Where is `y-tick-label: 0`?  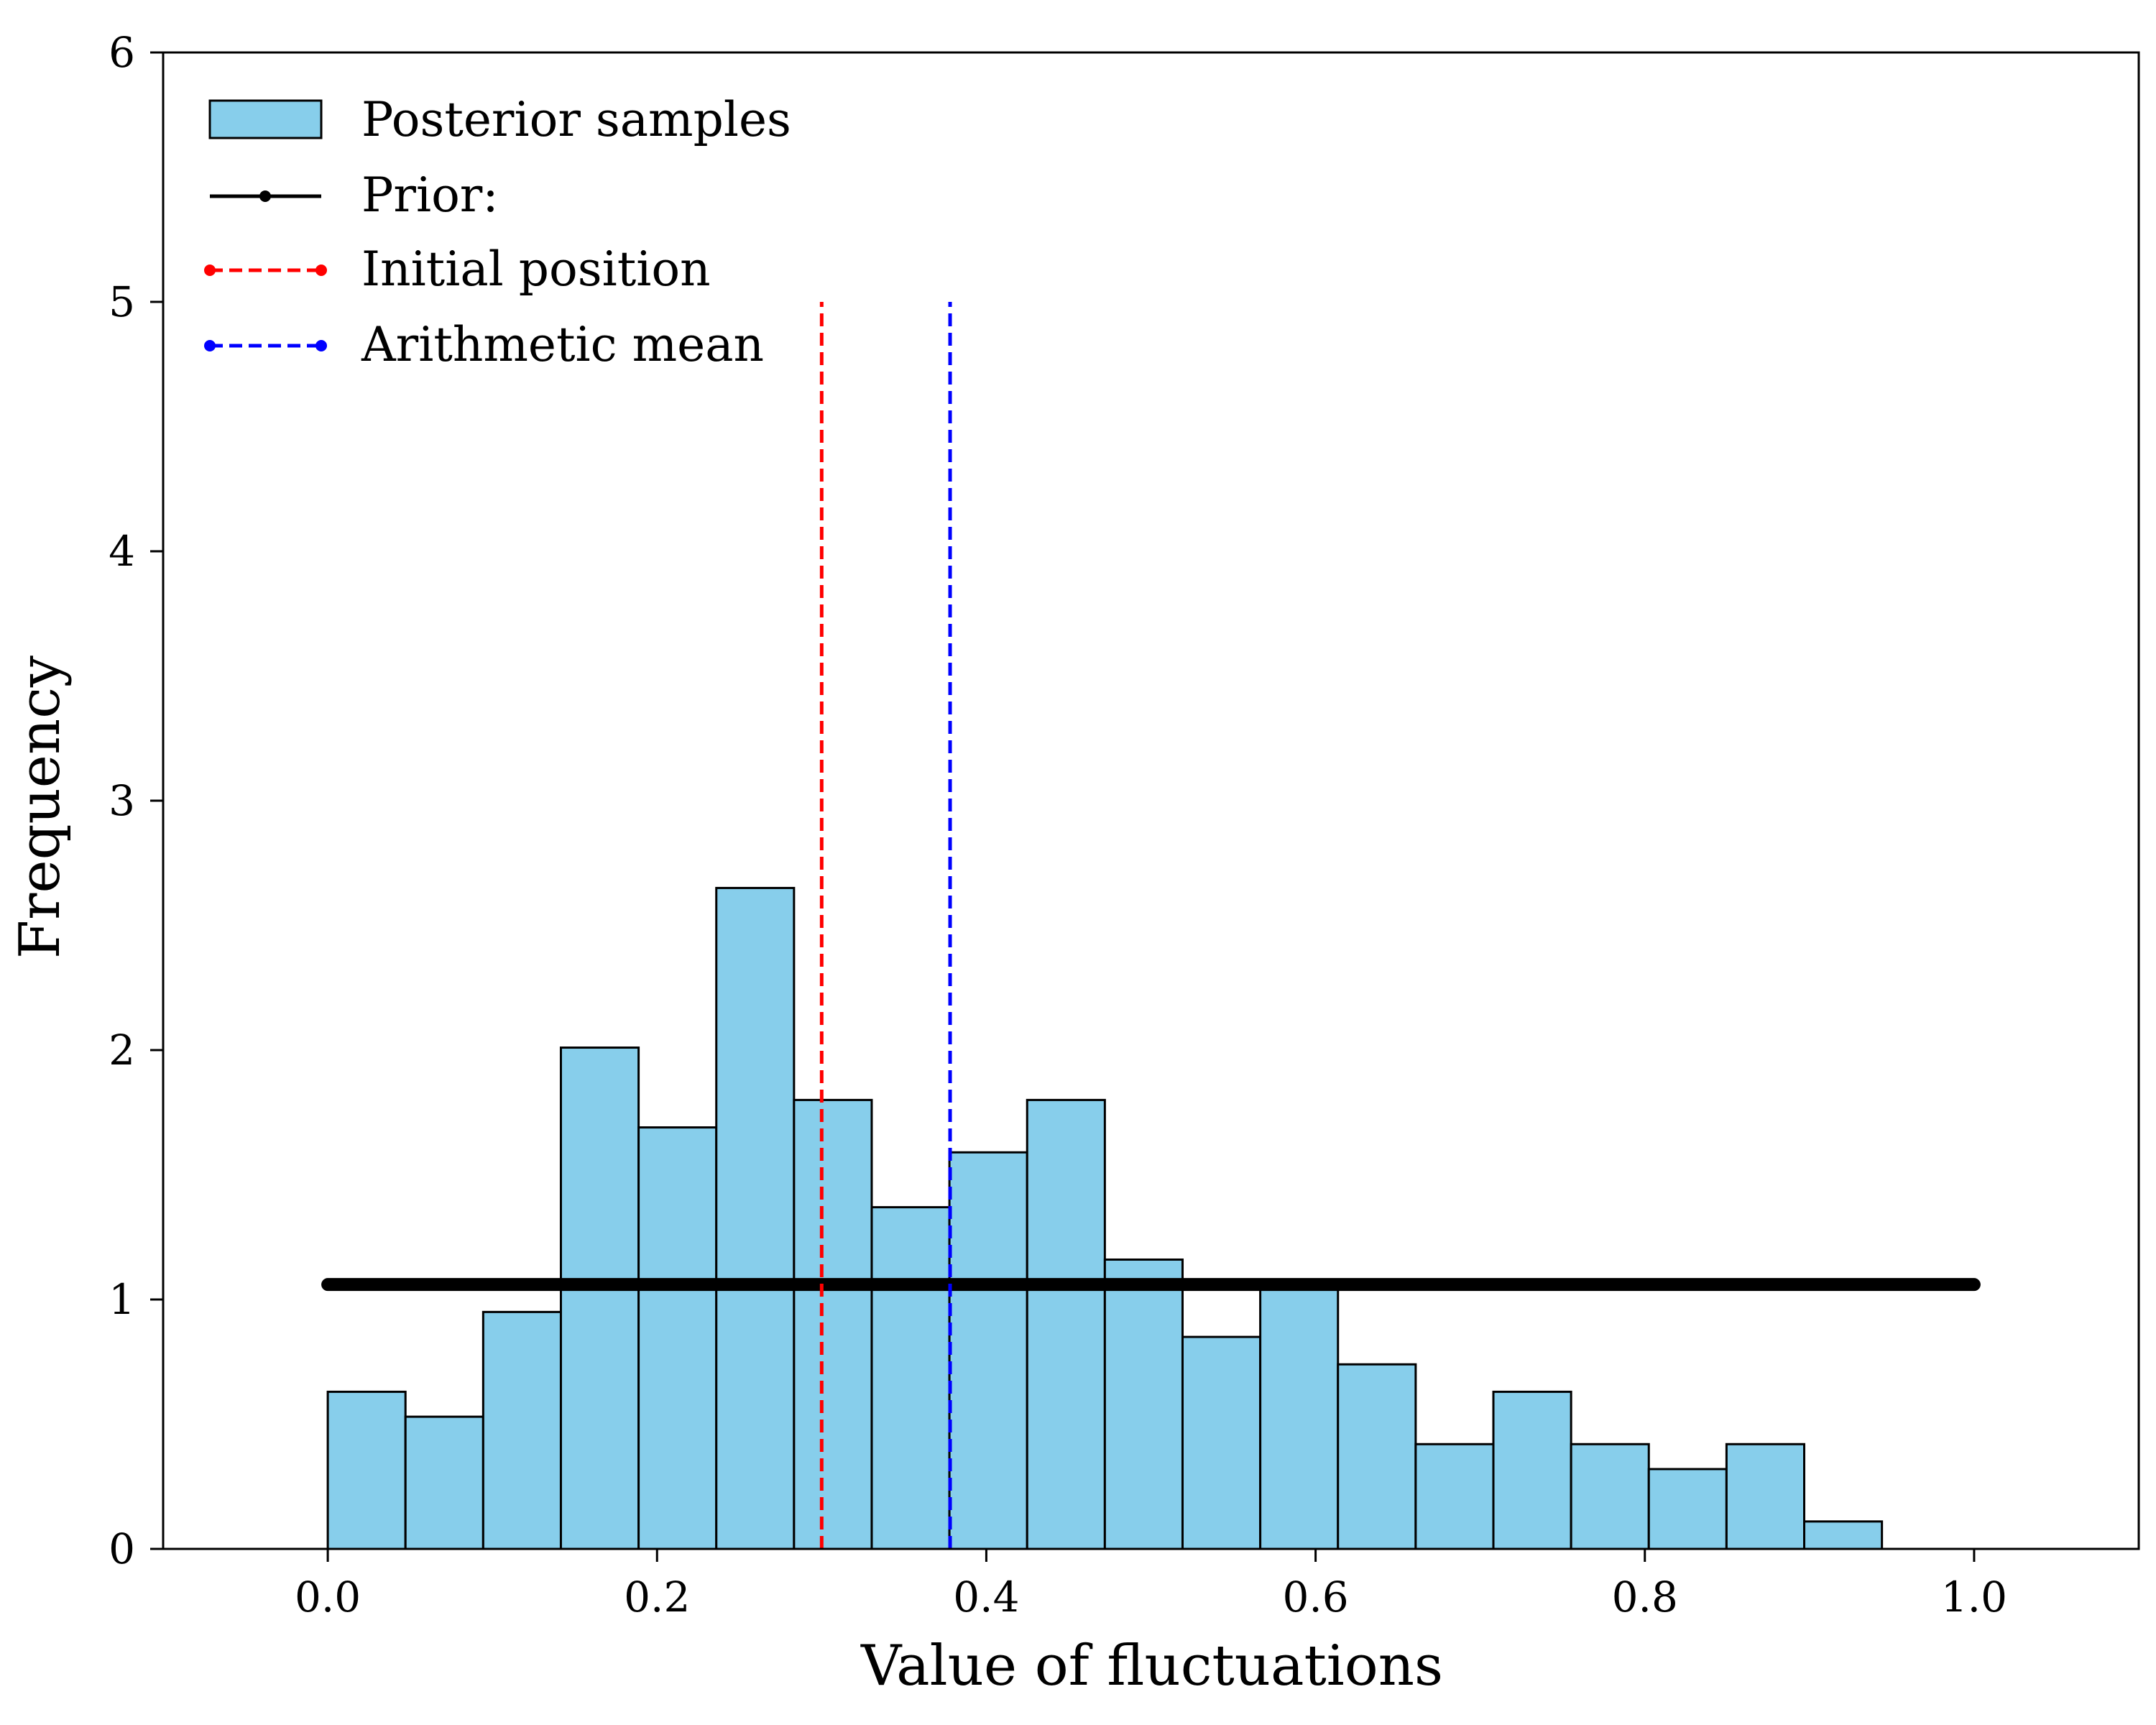 y-tick-label: 0 is located at coordinates (122, 1548).